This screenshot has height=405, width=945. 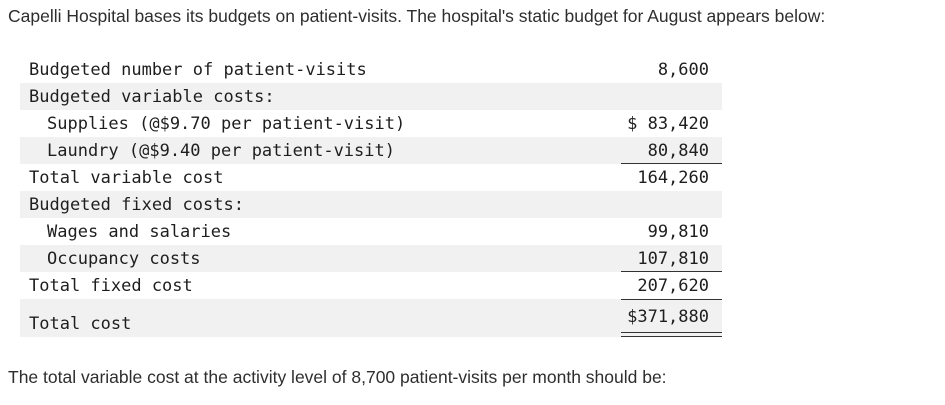 I want to click on row-amount: $ 83,420, so click(x=668, y=124).